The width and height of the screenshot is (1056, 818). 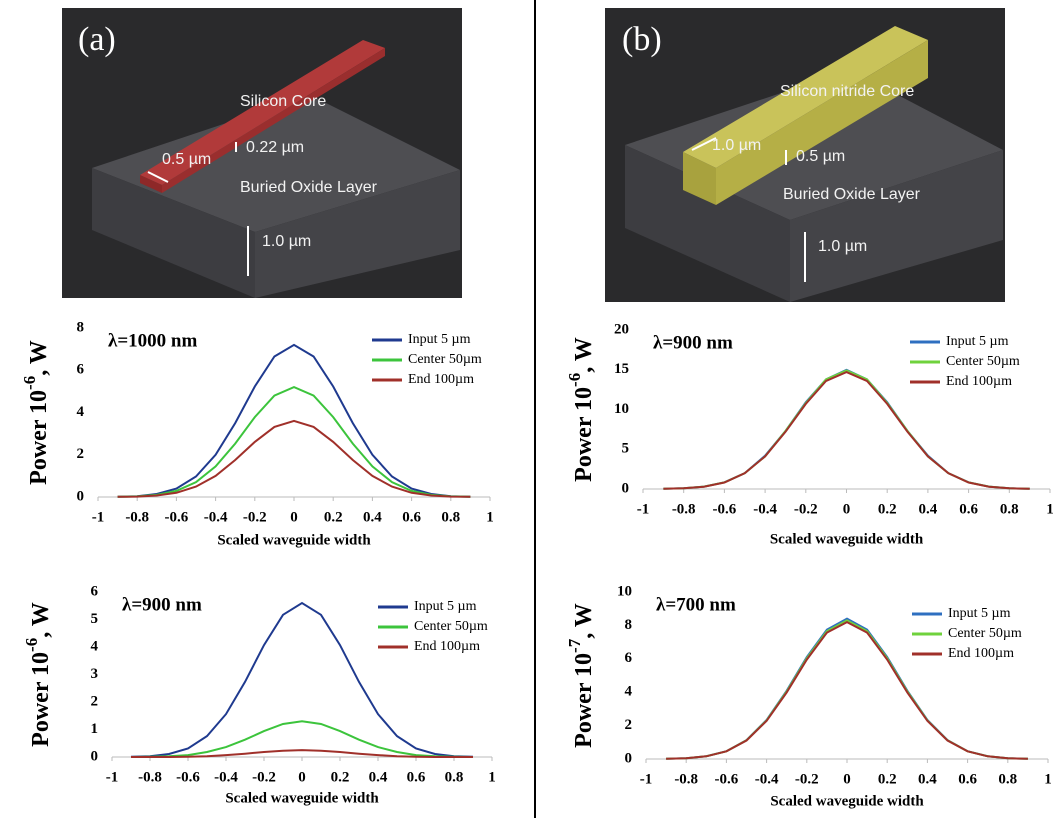 What do you see at coordinates (696, 604) in the screenshot?
I see `annotation: λ=700 nm` at bounding box center [696, 604].